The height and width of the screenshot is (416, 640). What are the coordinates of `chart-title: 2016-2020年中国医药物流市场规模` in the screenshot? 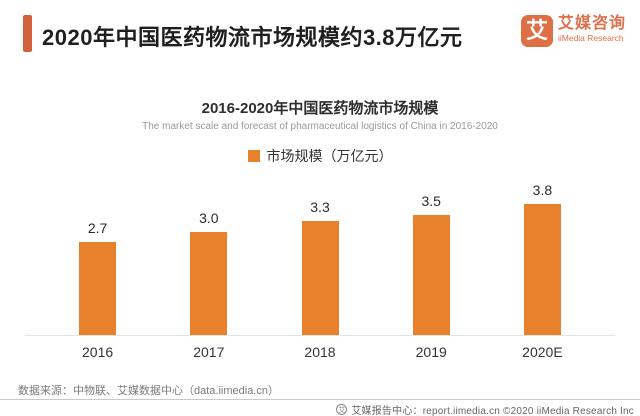 It's located at (320, 108).